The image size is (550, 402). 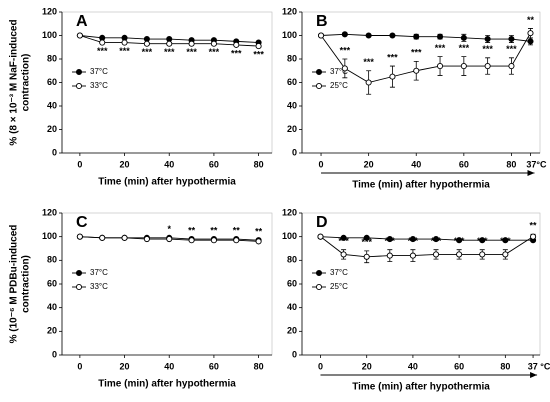 I want to click on significance: *, so click(x=169, y=229).